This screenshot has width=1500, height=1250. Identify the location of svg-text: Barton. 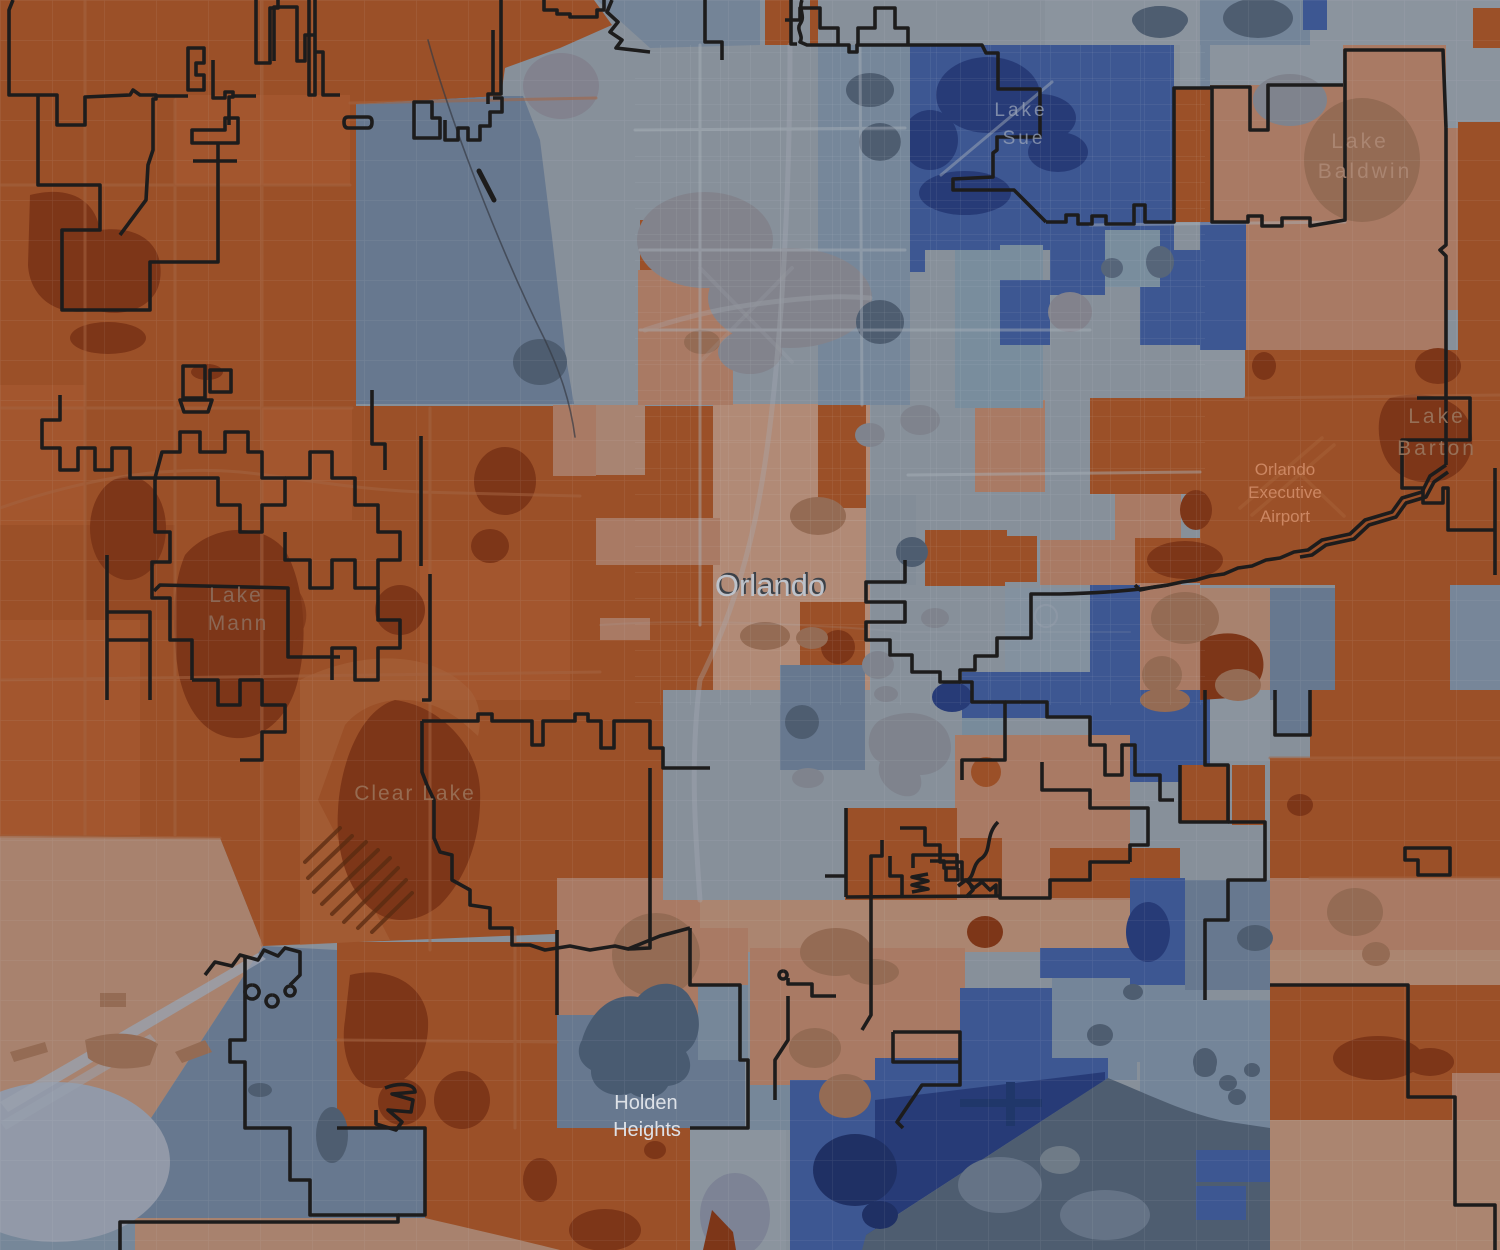
(1437, 448).